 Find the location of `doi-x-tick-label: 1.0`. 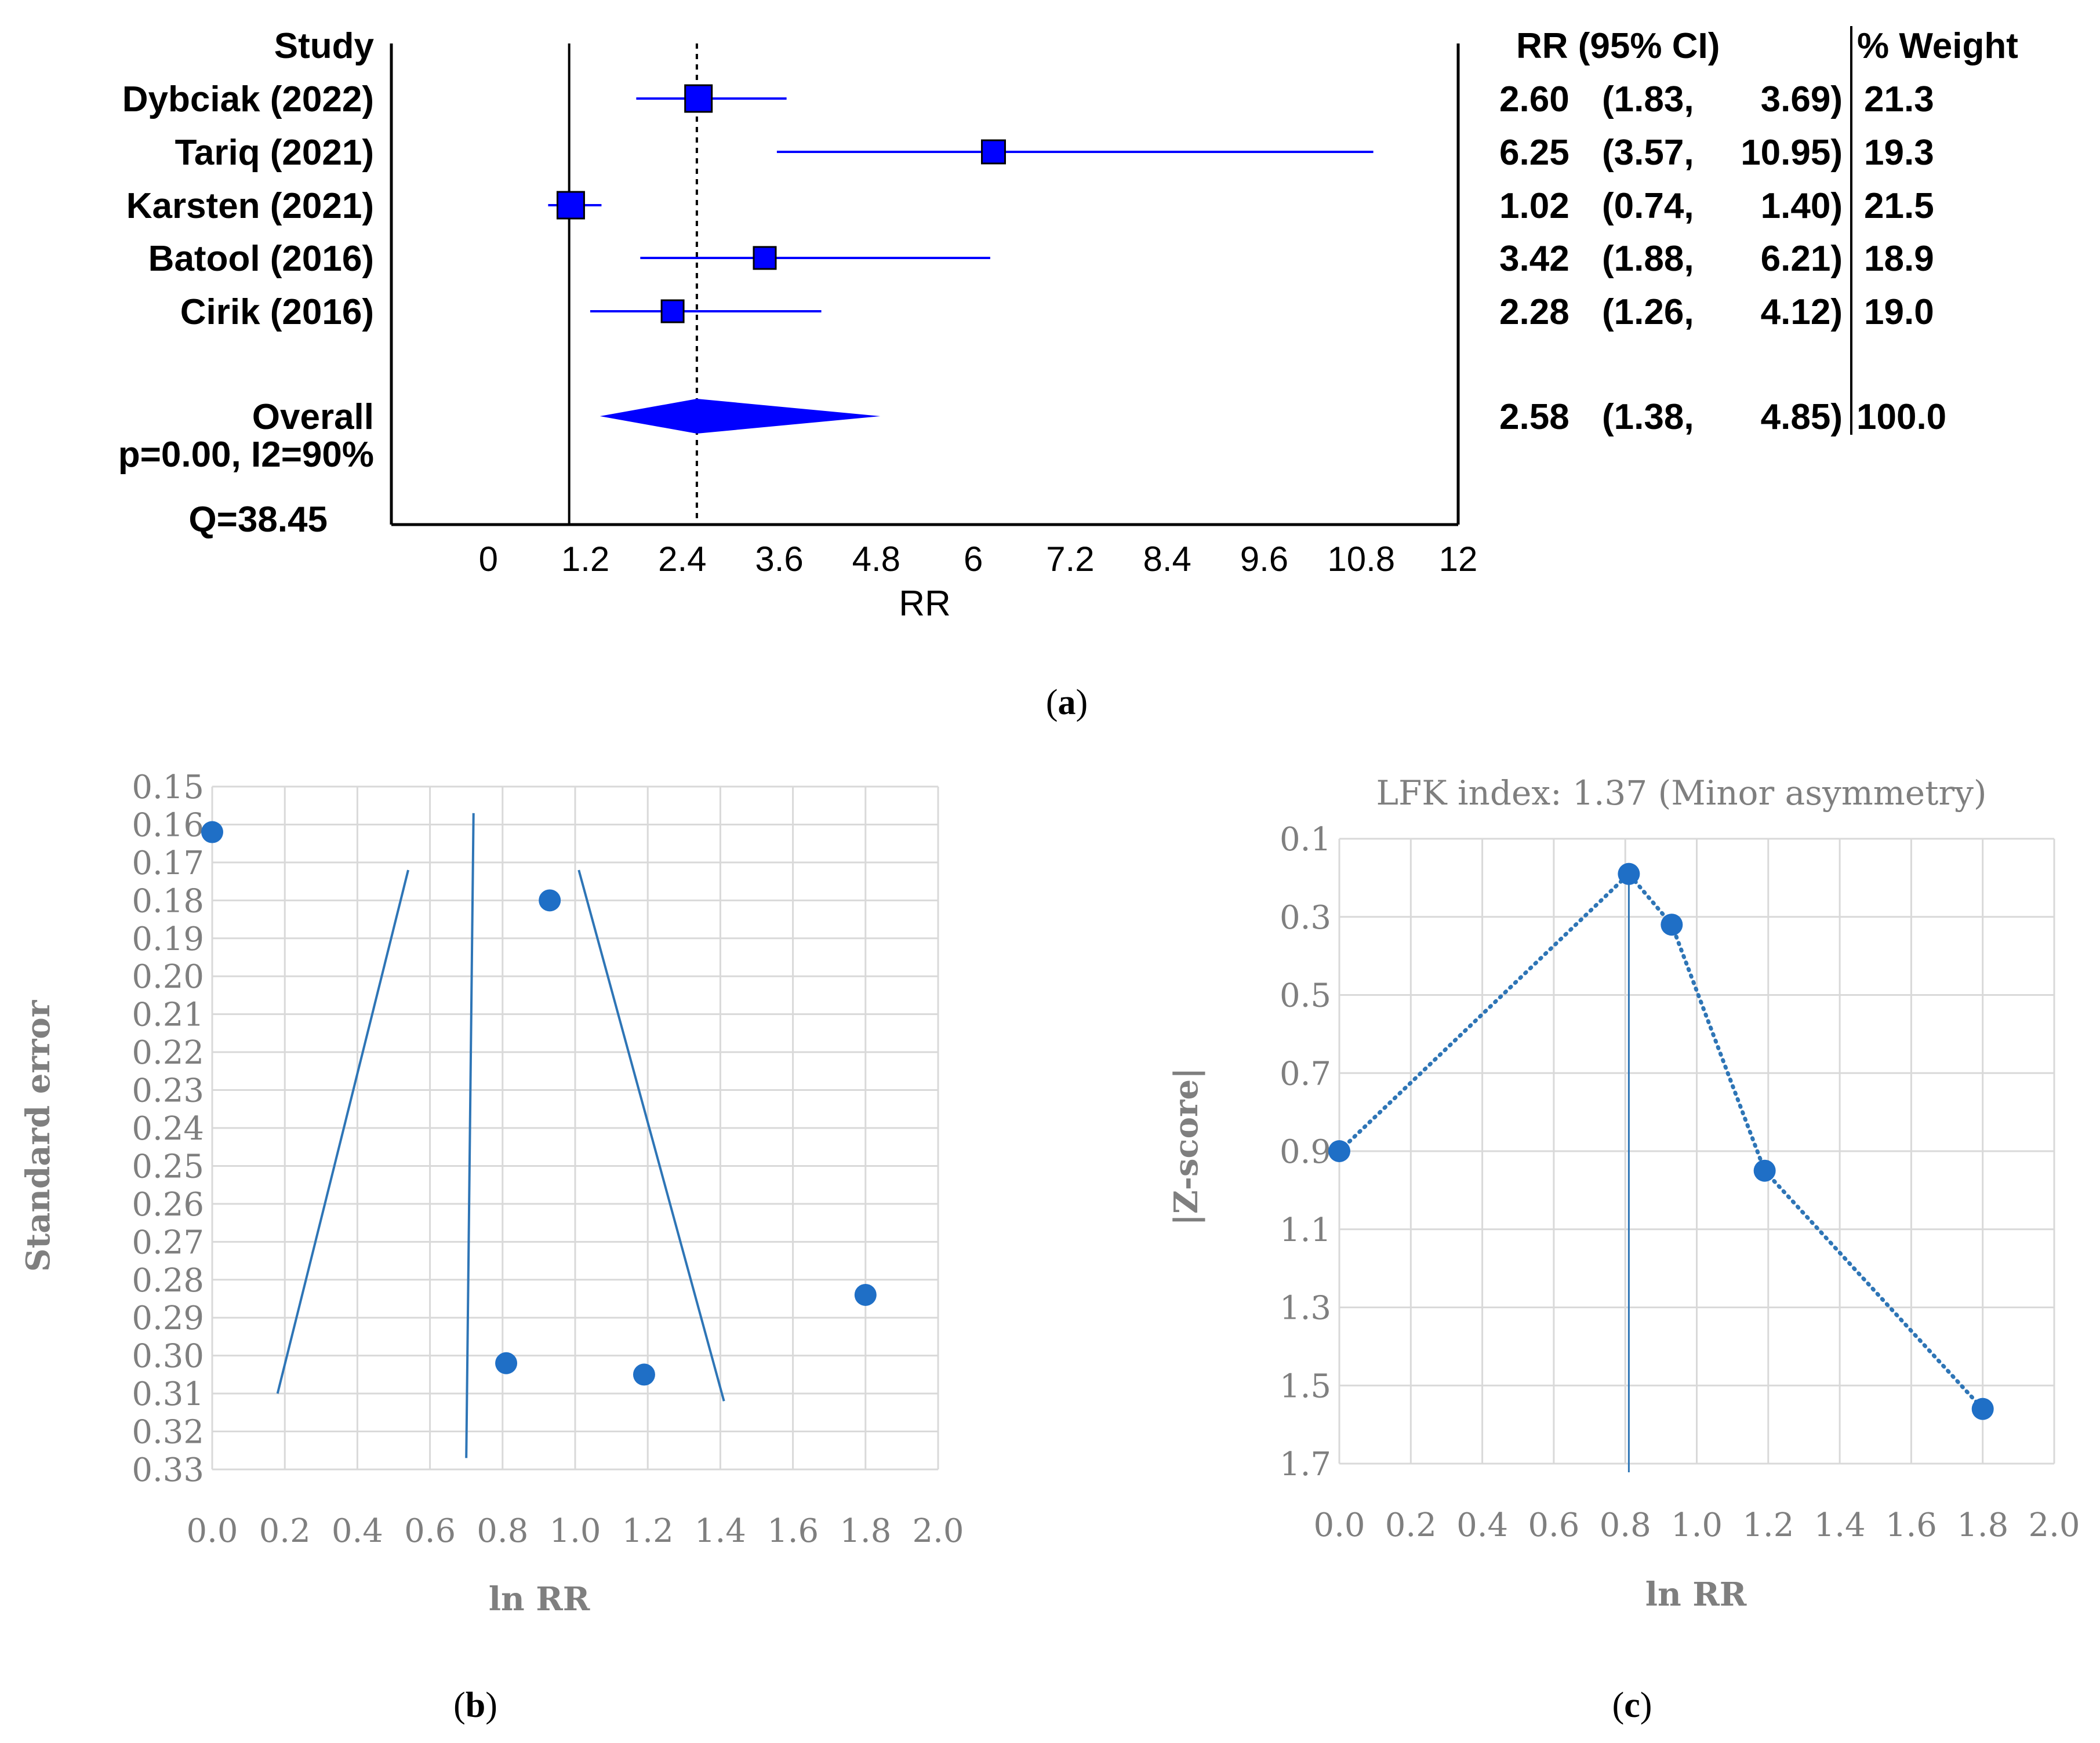

doi-x-tick-label: 1.0 is located at coordinates (1697, 1525).